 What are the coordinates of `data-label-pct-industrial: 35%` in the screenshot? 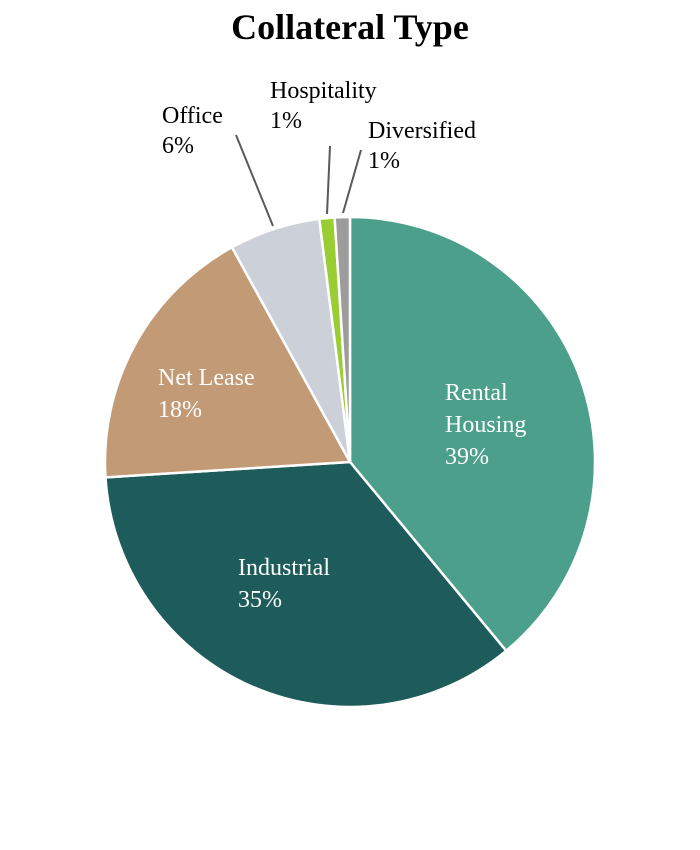 It's located at (260, 600).